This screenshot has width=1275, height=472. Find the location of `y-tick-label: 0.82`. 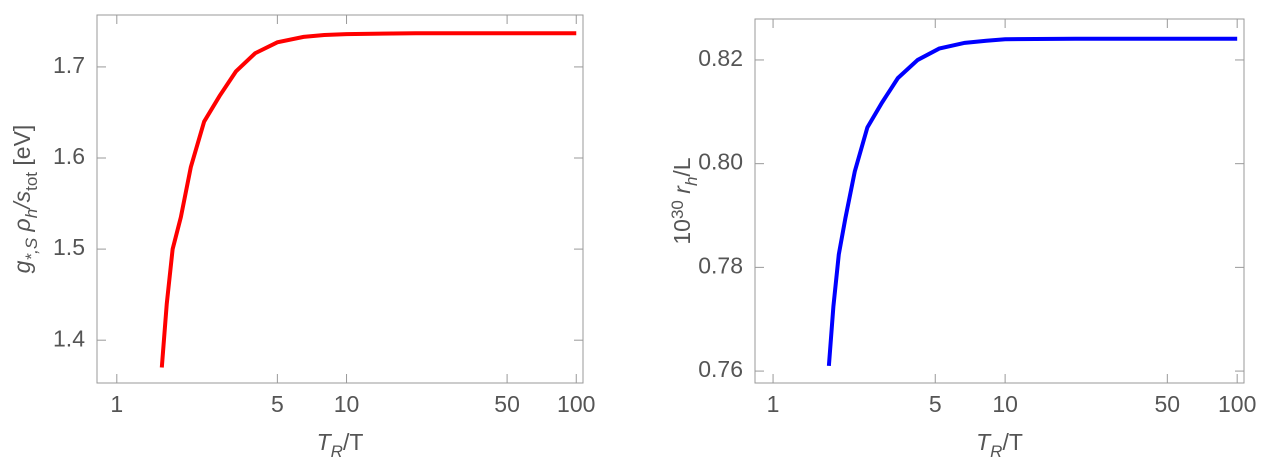

y-tick-label: 0.82 is located at coordinates (720, 58).